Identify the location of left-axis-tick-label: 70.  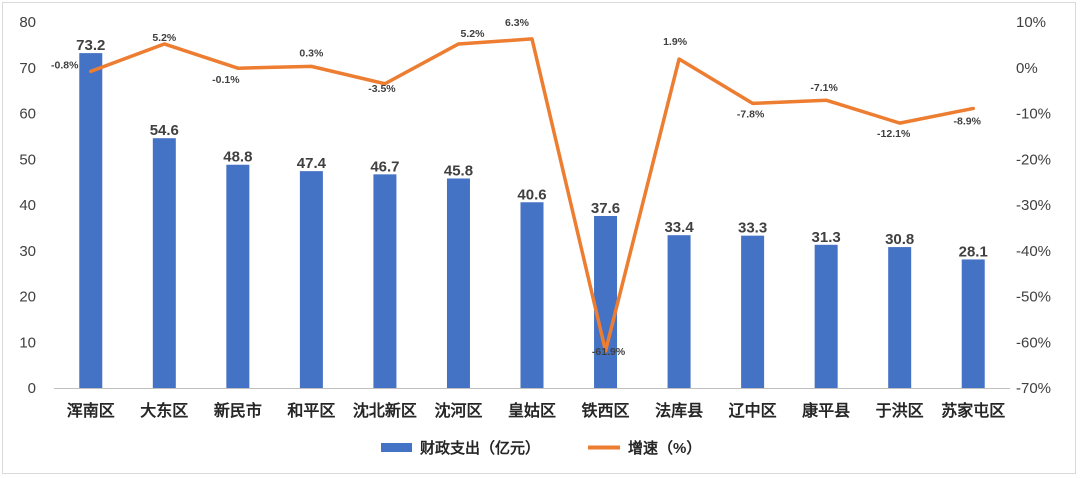
(27, 68).